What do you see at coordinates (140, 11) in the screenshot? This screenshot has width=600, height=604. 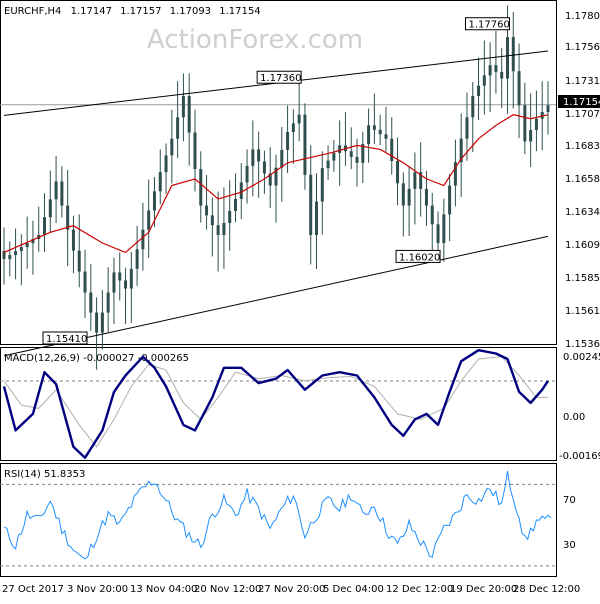 I see `high-value: 1.17157` at bounding box center [140, 11].